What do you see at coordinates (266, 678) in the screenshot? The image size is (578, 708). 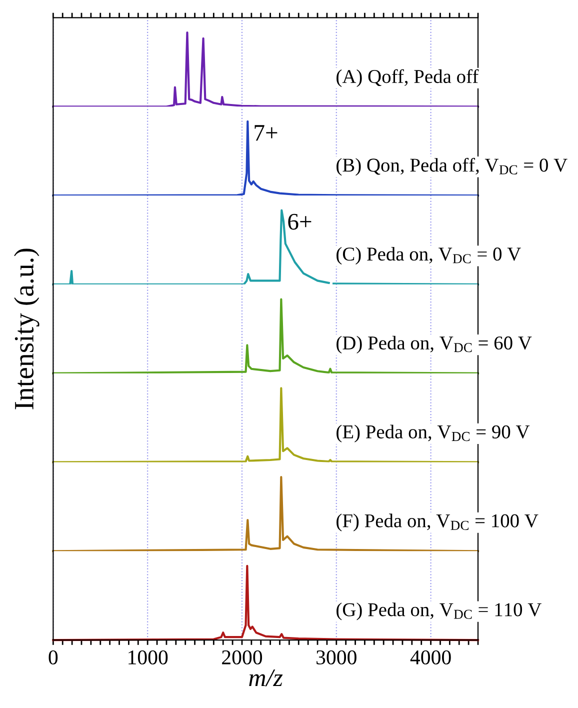 I see `x-axis-title: m/z` at bounding box center [266, 678].